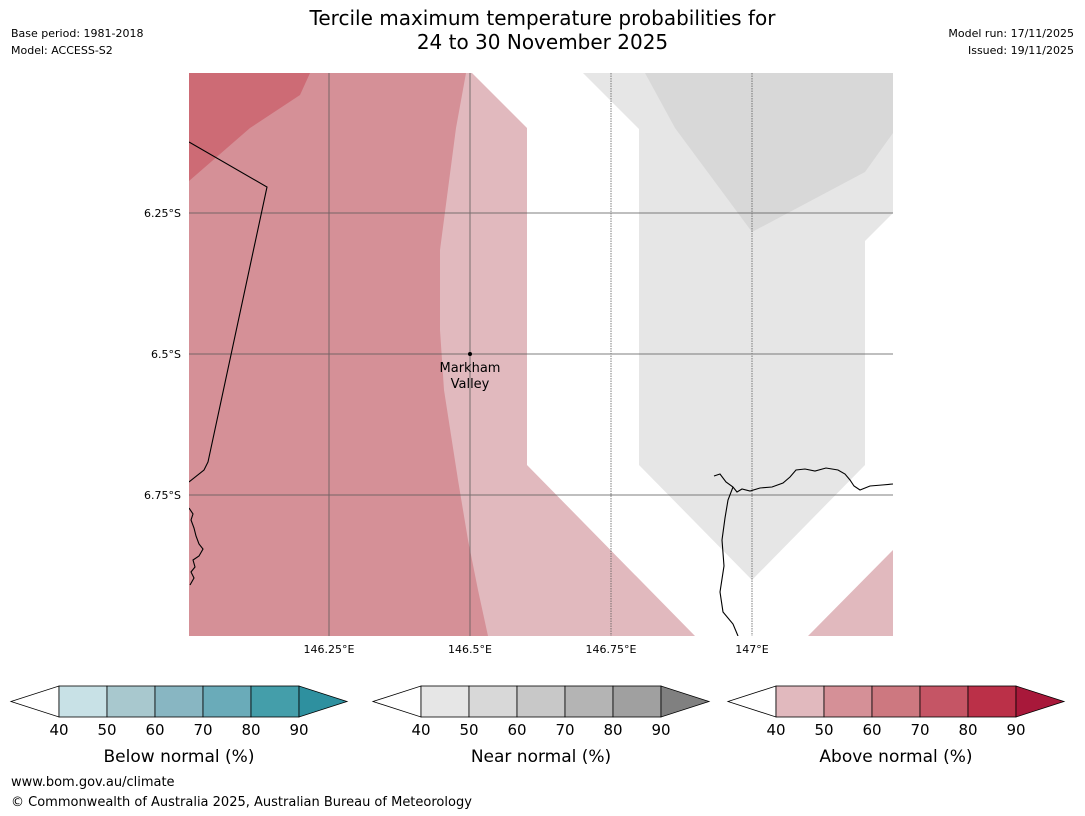 The height and width of the screenshot is (816, 1085). I want to click on legend-above-normal-tick-70: 70, so click(919, 730).